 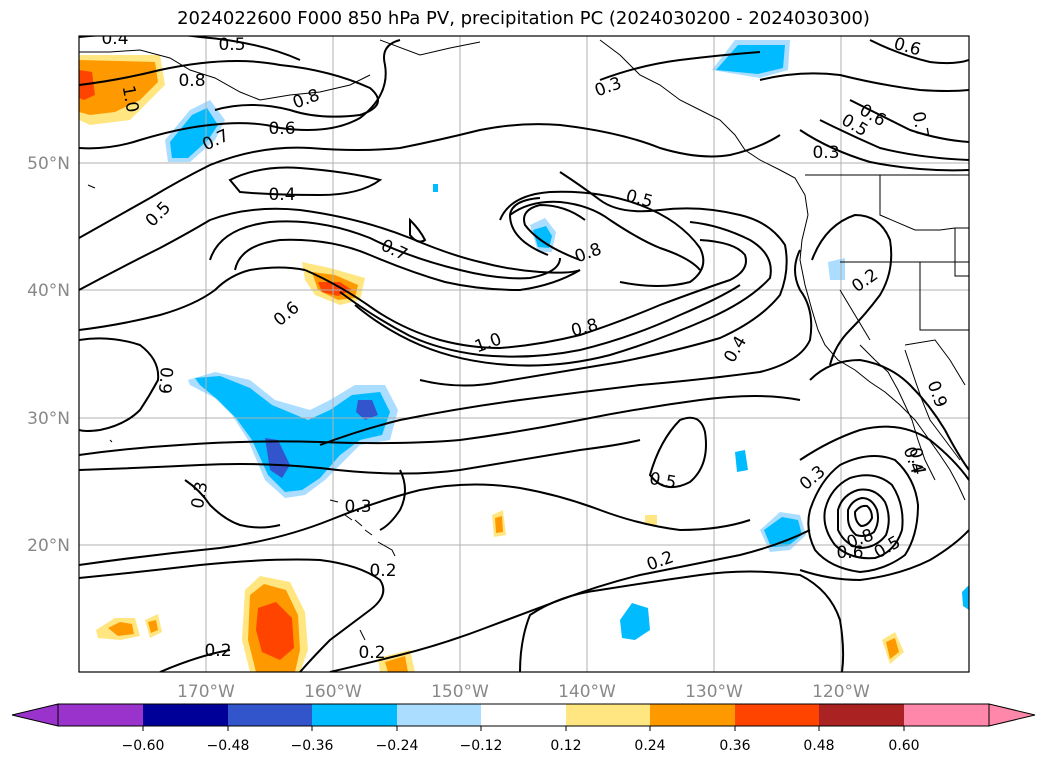 I want to click on contour-label: 0.8, so click(x=191, y=81).